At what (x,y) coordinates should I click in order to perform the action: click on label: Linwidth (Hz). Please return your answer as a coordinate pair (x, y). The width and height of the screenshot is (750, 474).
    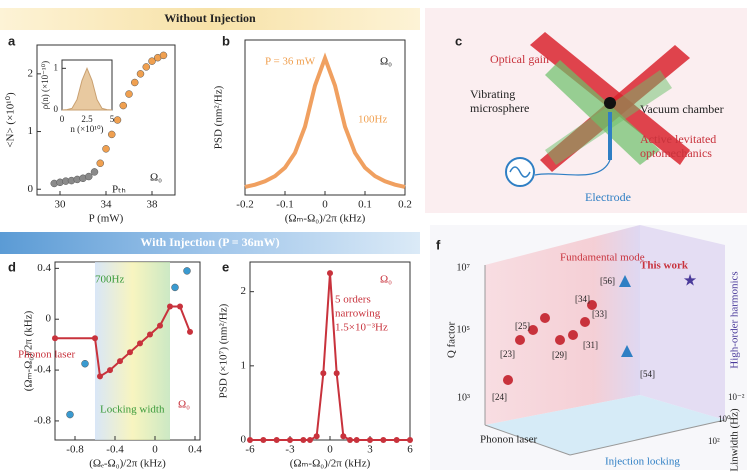
    Looking at the image, I should click on (735, 440).